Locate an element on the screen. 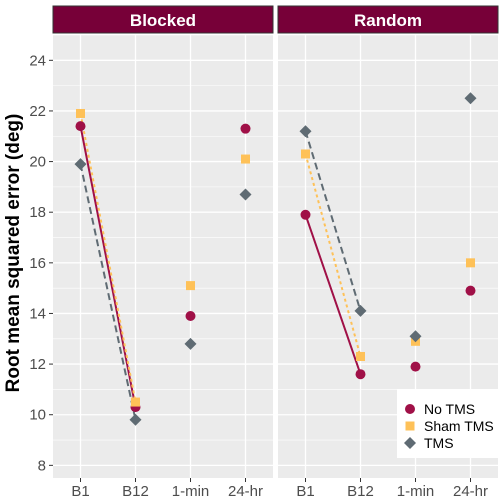 Image resolution: width=504 pixels, height=504 pixels. y-tick-label: 18 is located at coordinates (37, 212).